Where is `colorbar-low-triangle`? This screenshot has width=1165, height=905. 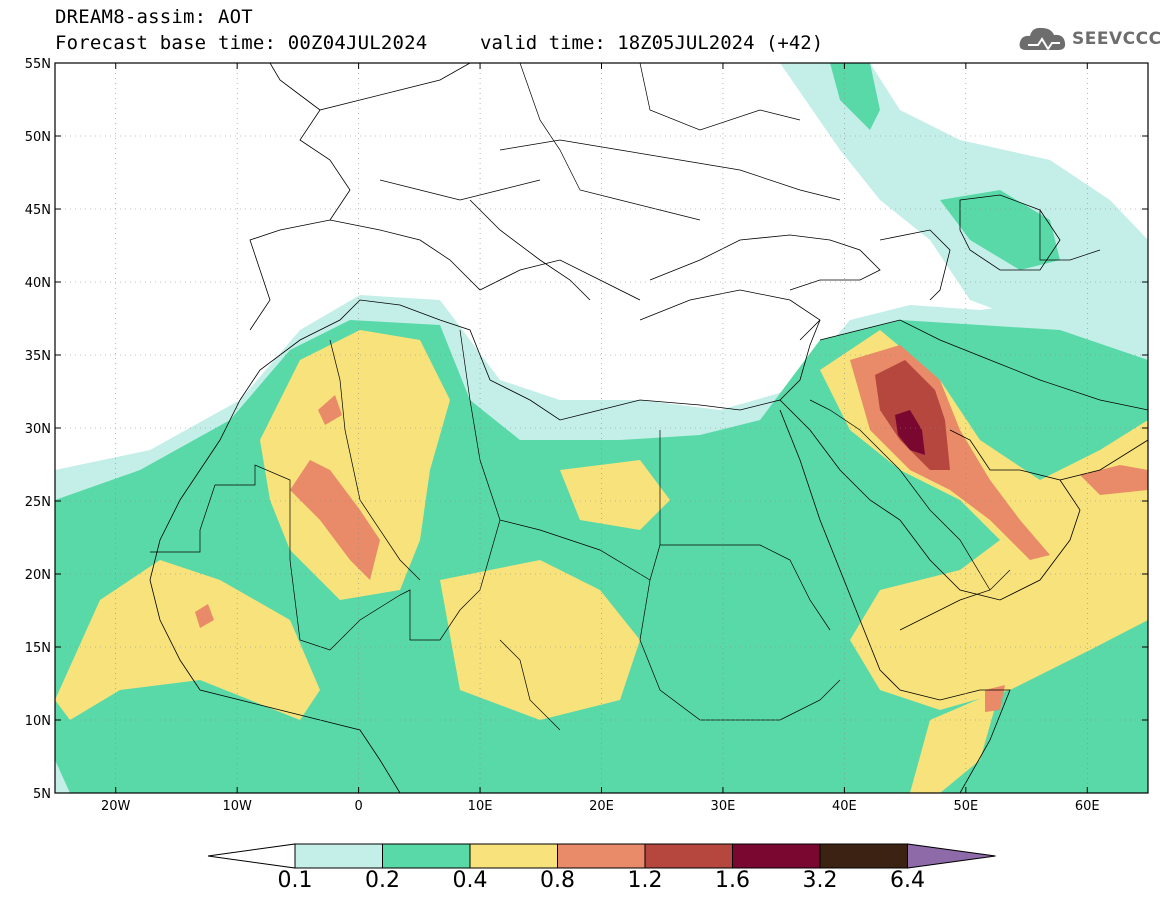
colorbar-low-triangle is located at coordinates (251, 856).